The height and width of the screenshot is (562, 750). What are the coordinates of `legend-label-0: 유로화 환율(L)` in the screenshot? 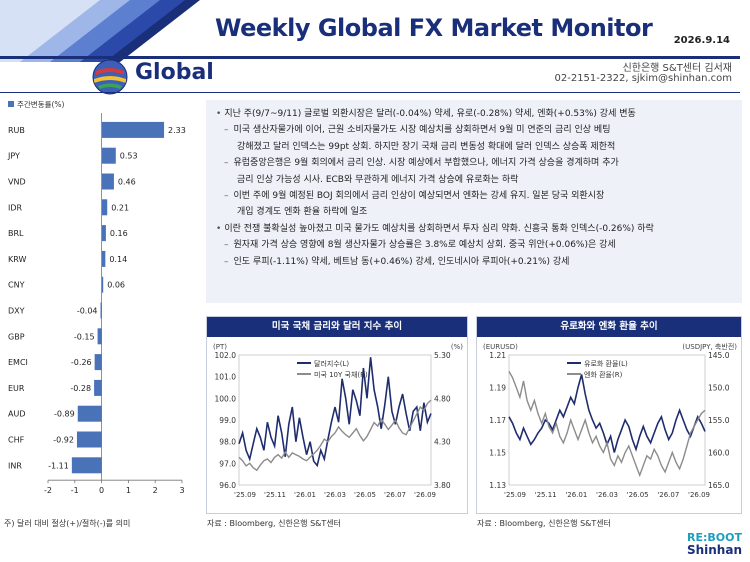 It's located at (606, 363).